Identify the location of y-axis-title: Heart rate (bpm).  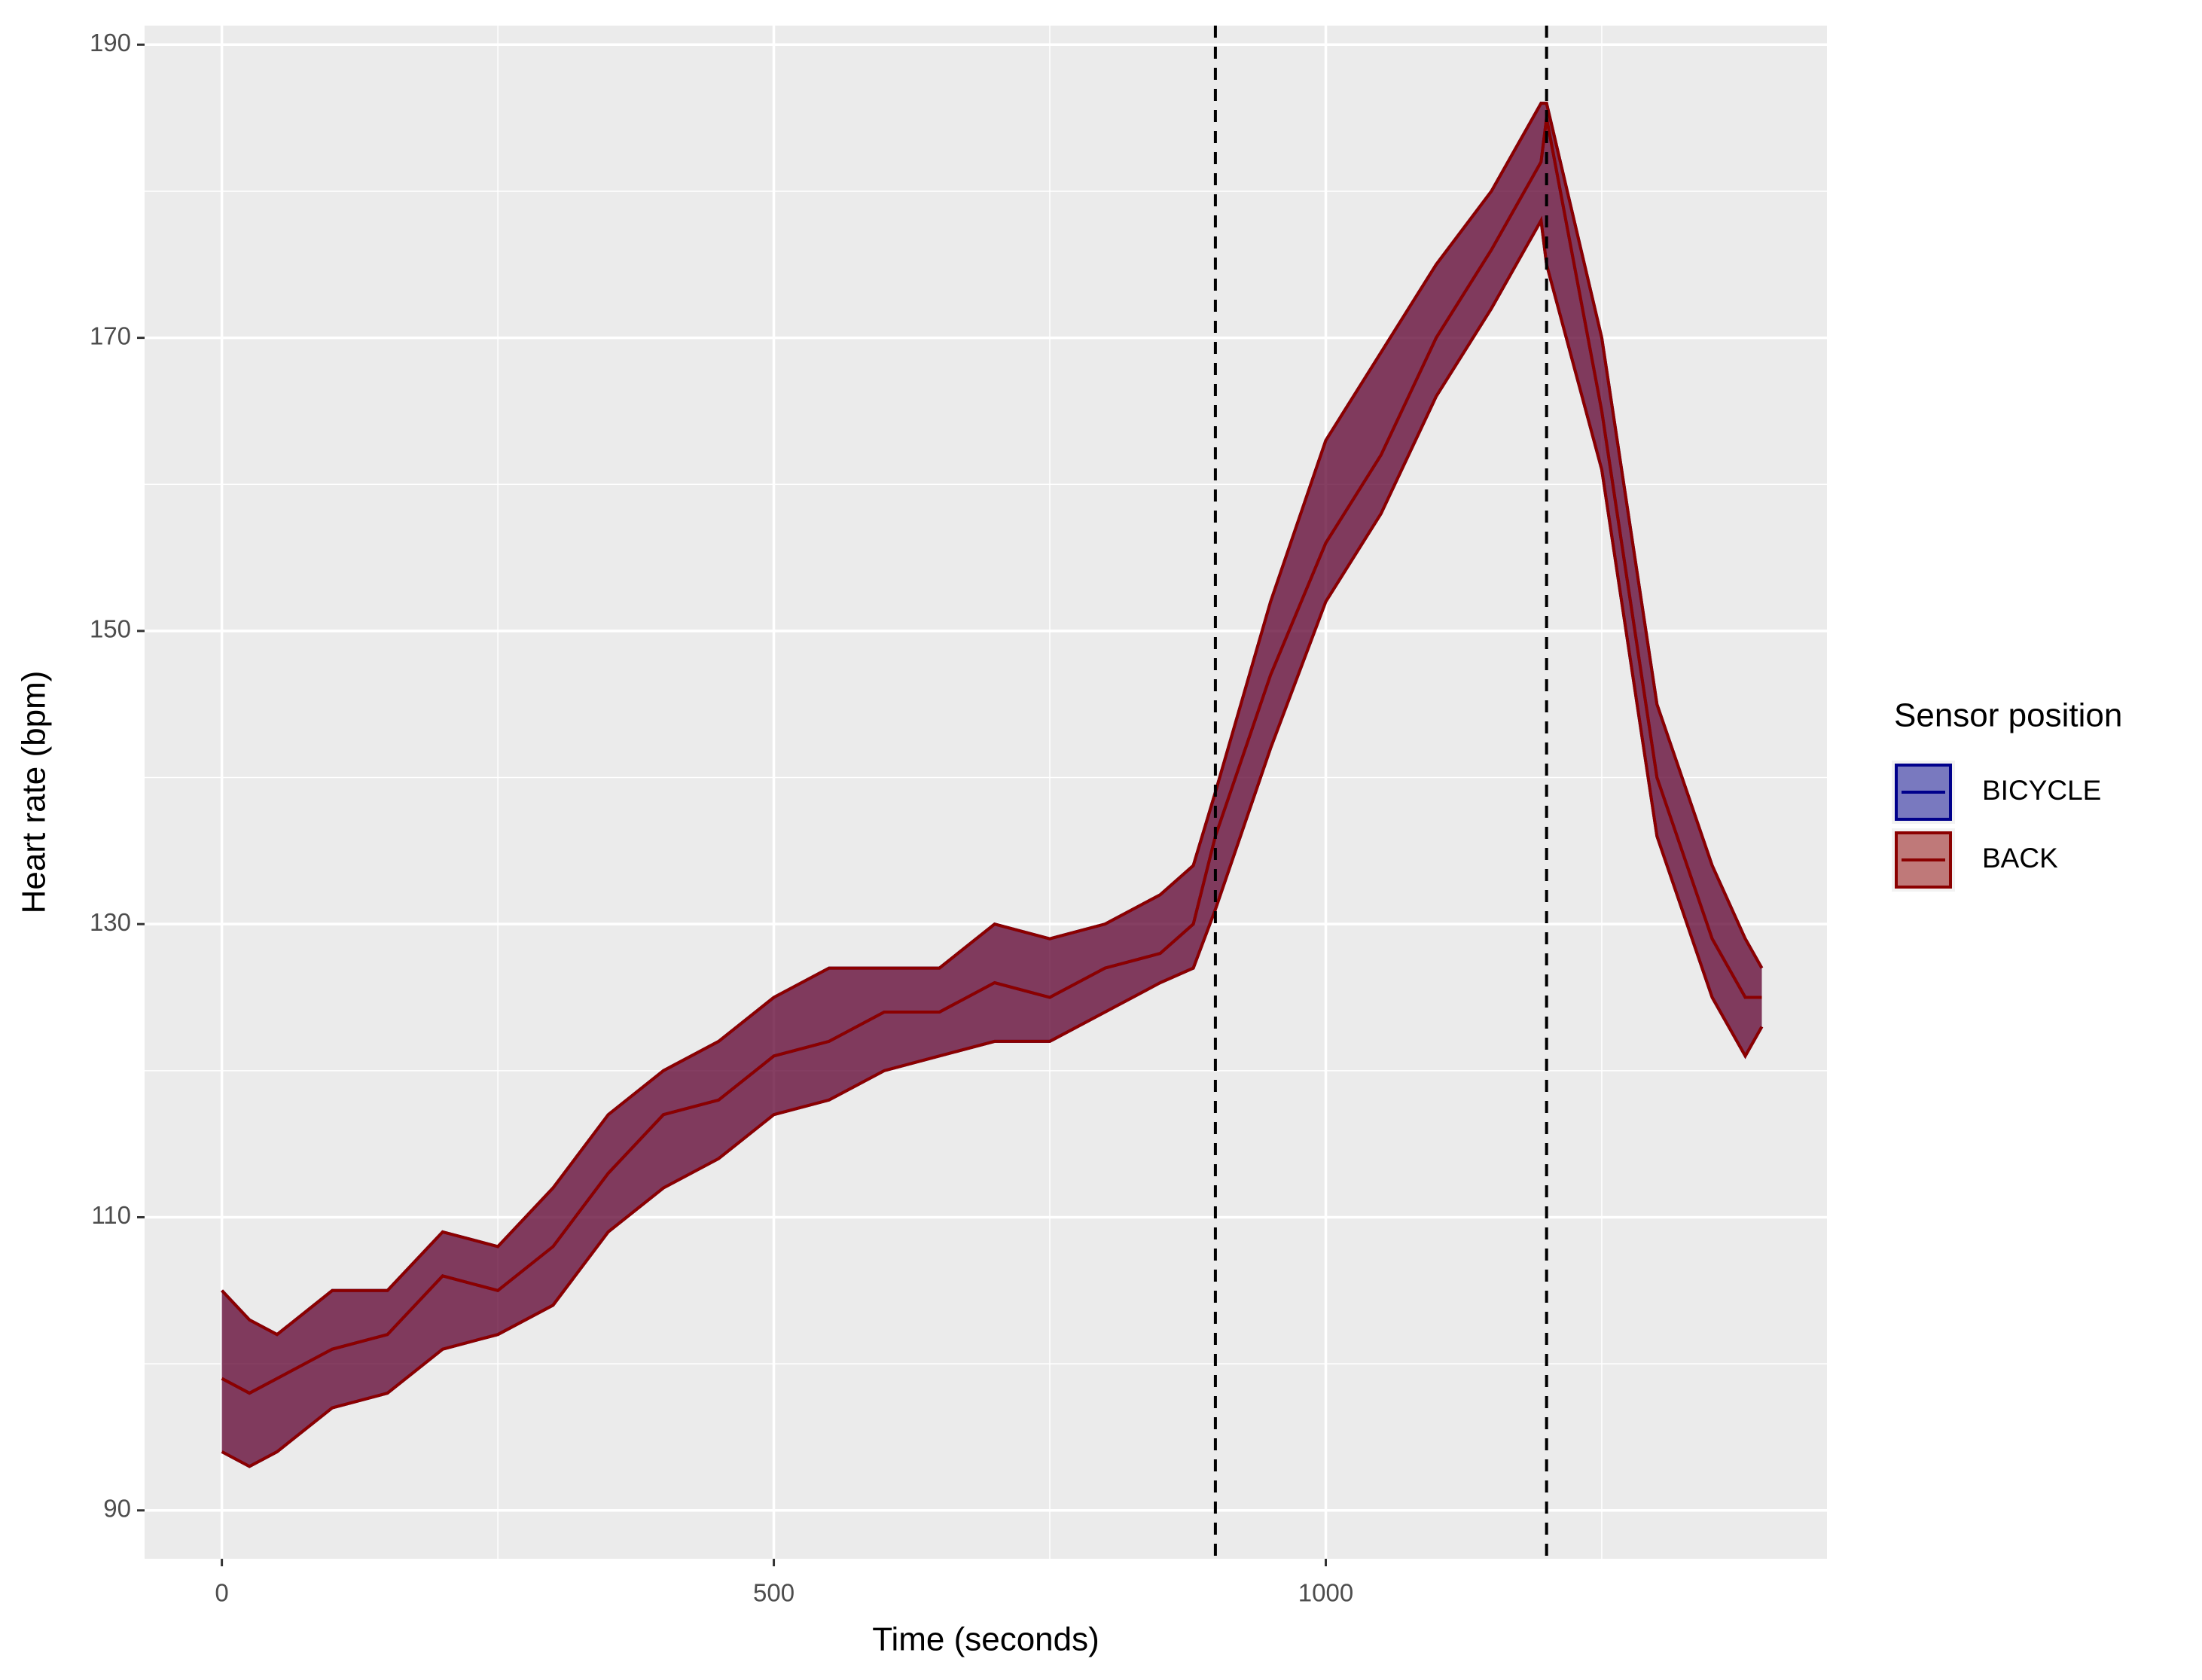
(35, 792).